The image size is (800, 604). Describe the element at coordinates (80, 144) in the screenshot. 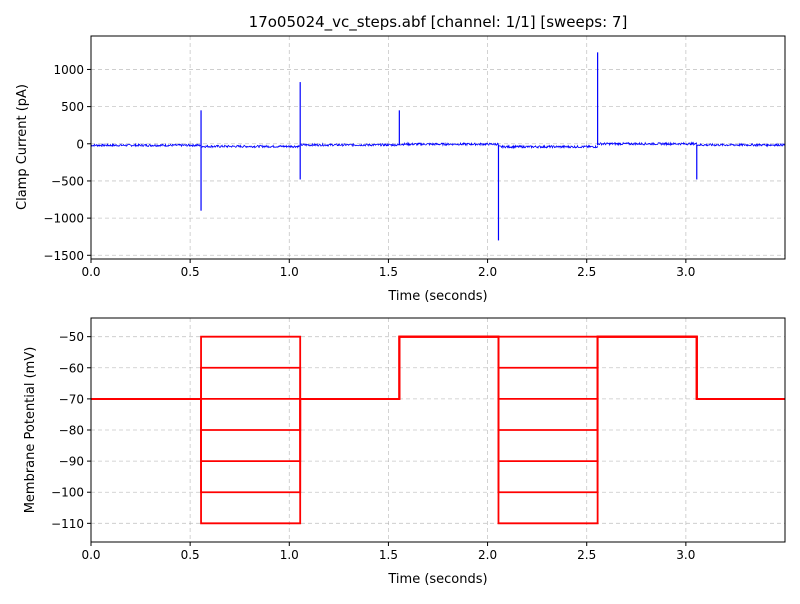

I see `y-tick-label: 0` at that location.